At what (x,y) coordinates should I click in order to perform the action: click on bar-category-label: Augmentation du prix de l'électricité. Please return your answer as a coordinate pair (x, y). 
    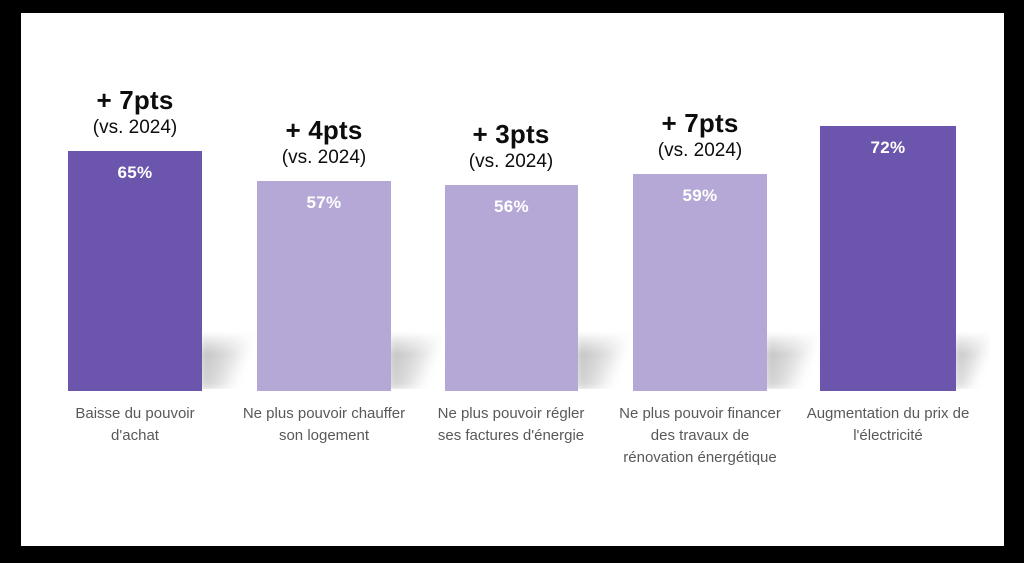
    Looking at the image, I should click on (888, 424).